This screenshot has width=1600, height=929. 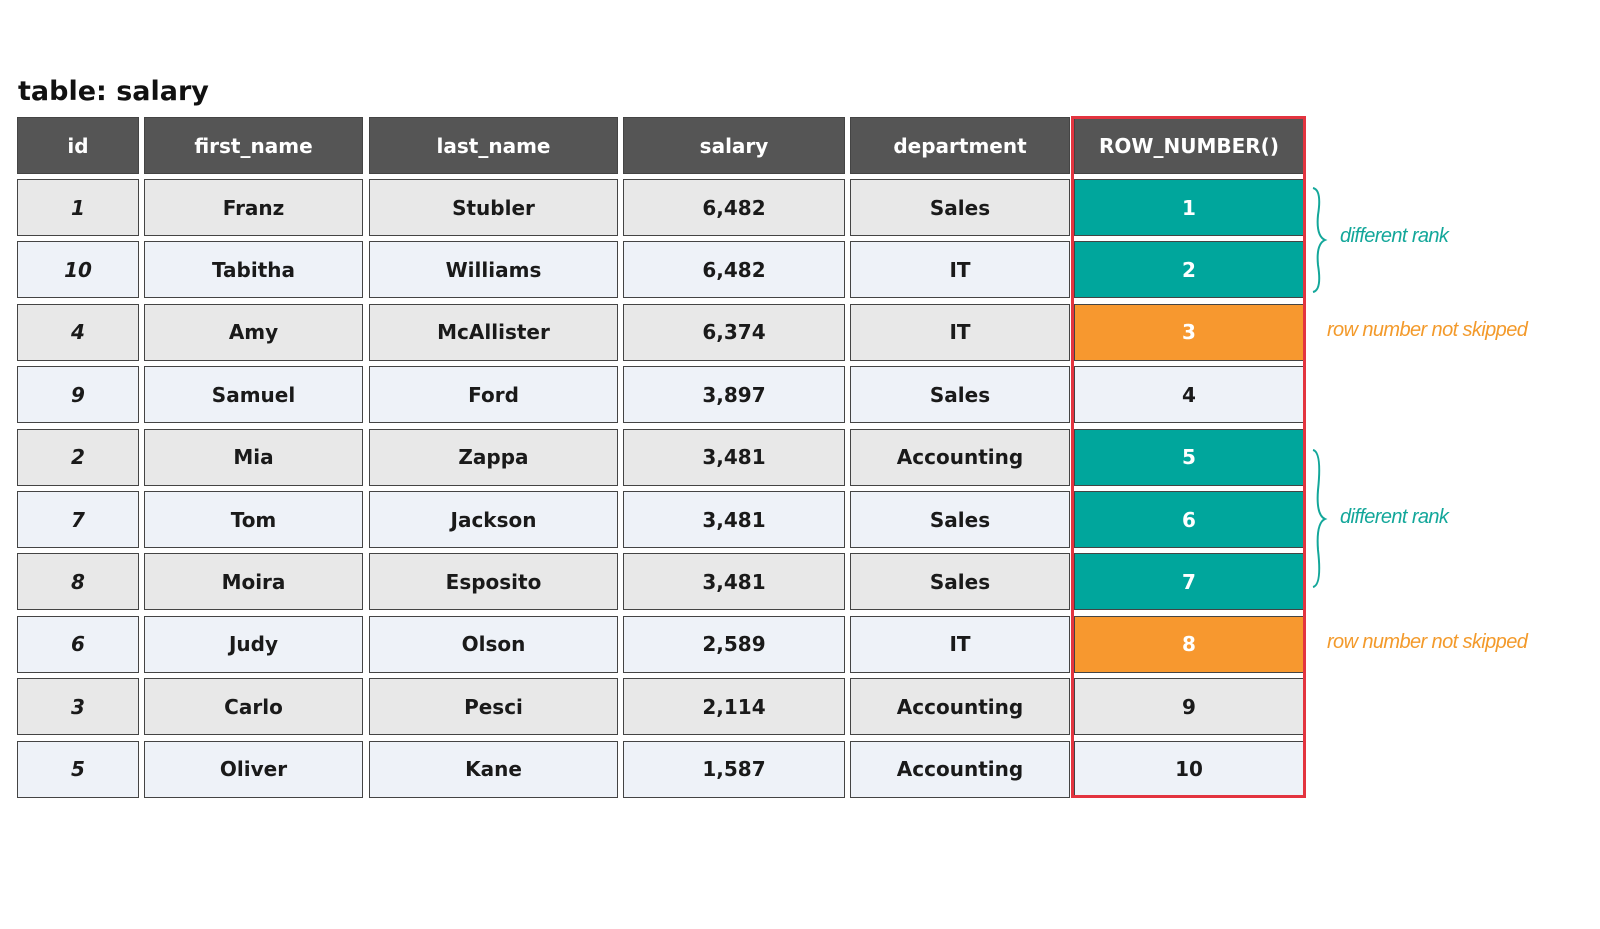 What do you see at coordinates (734, 332) in the screenshot?
I see `cell: 6,374` at bounding box center [734, 332].